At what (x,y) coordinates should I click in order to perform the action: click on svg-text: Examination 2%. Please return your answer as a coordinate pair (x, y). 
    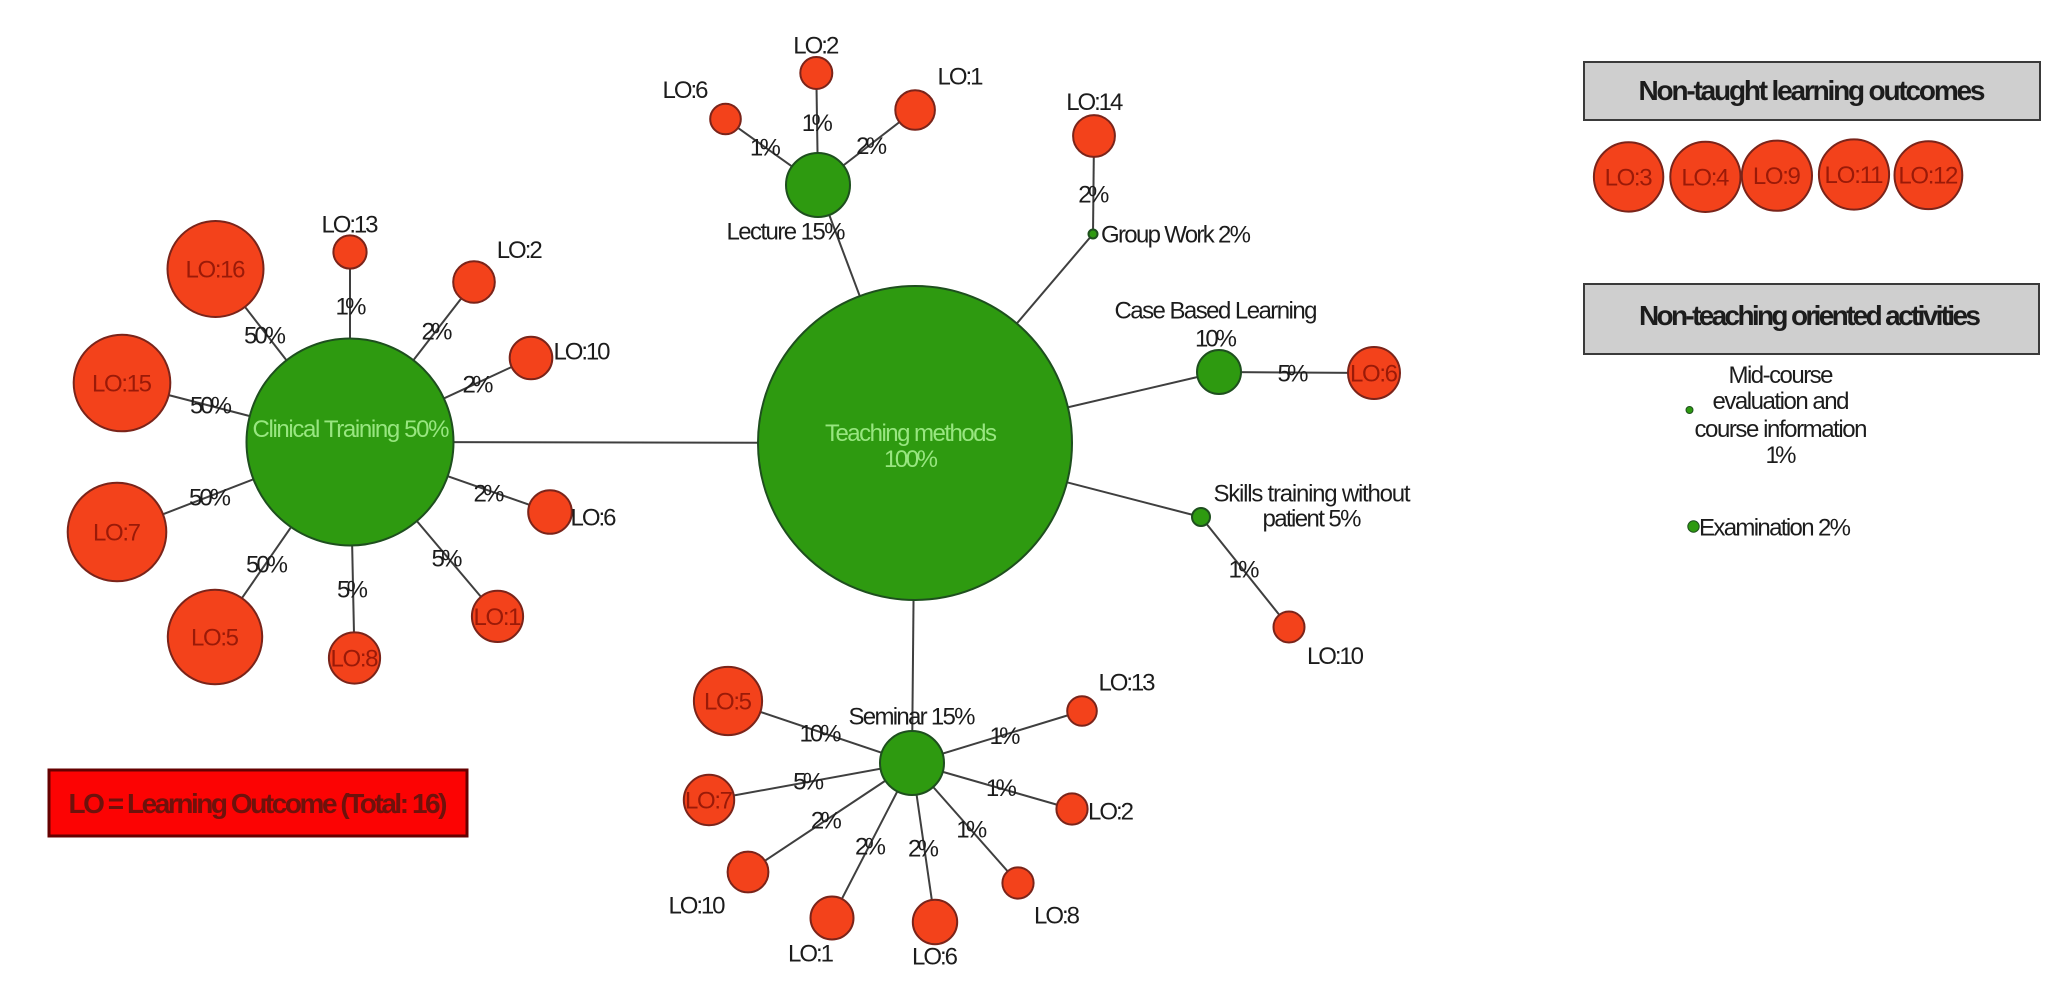
    Looking at the image, I should click on (1775, 528).